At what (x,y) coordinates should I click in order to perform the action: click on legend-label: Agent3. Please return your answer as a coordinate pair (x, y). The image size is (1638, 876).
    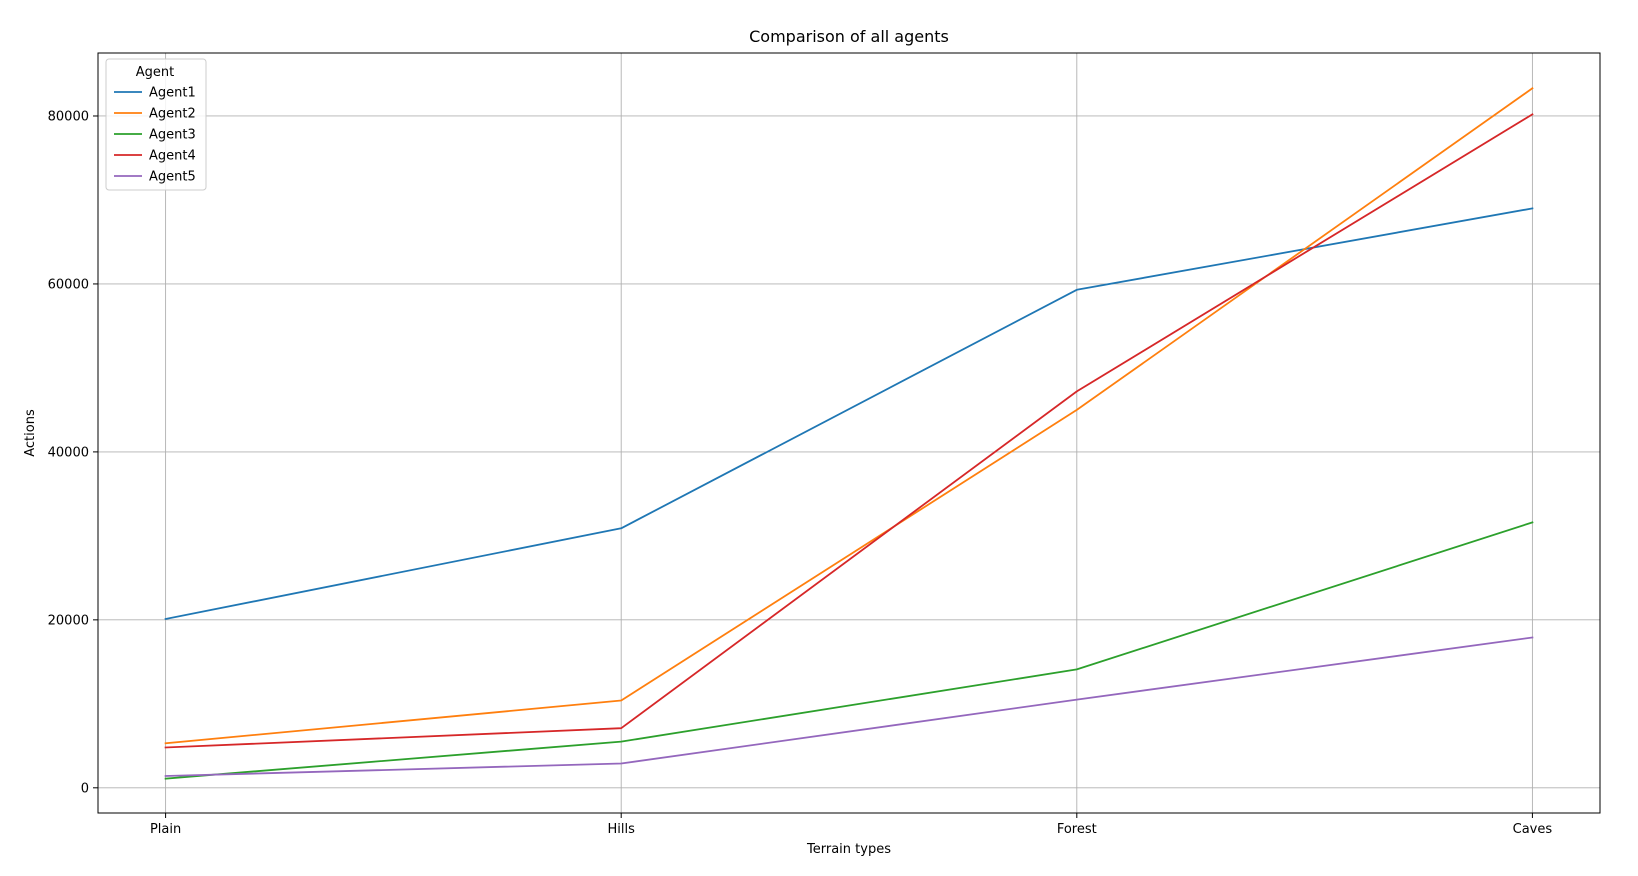
    Looking at the image, I should click on (172, 135).